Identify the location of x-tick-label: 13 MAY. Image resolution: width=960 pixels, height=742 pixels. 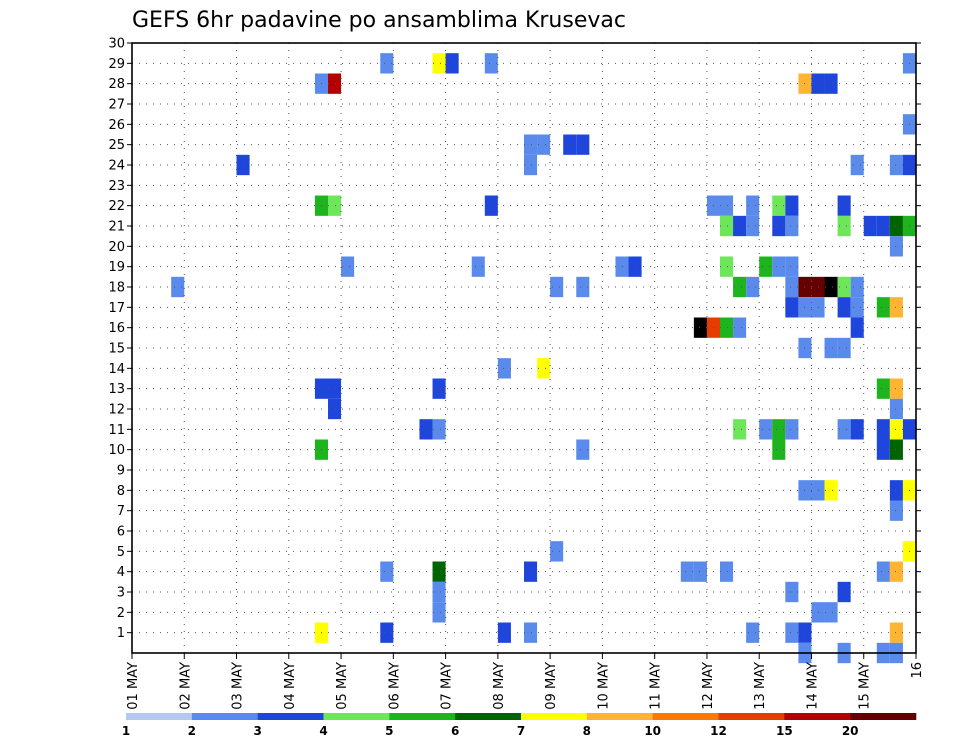
(760, 686).